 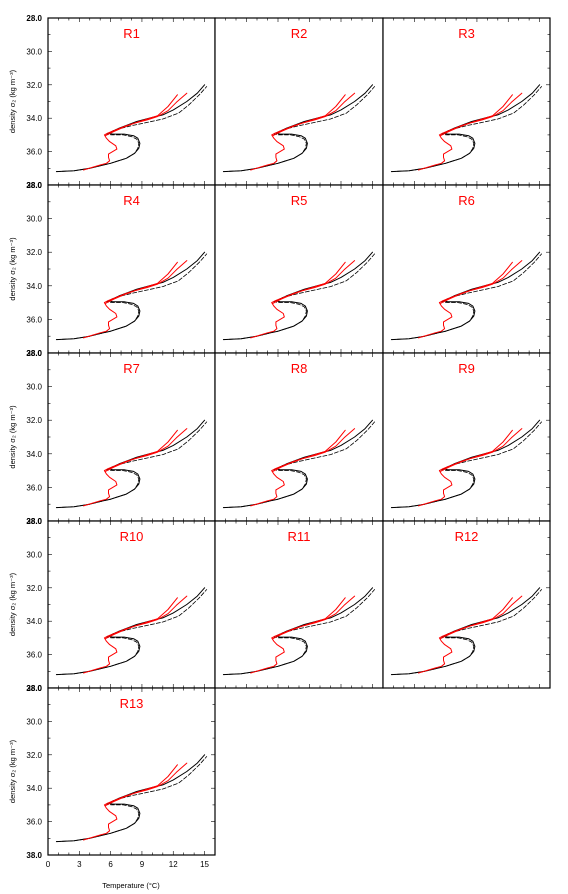 I want to click on panel-r9: R9, so click(x=466, y=437).